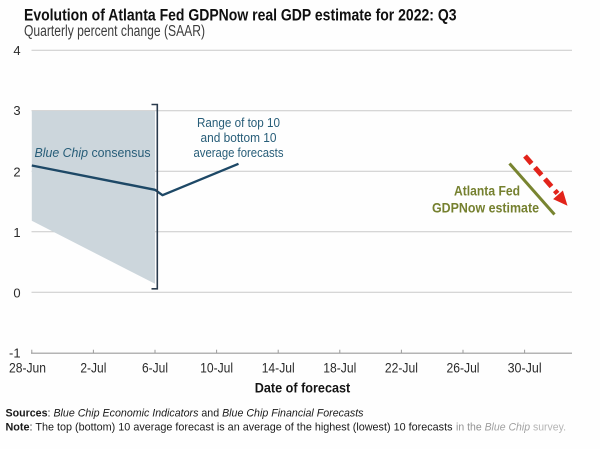  What do you see at coordinates (216, 368) in the screenshot?
I see `svg-text: 10-Jul` at bounding box center [216, 368].